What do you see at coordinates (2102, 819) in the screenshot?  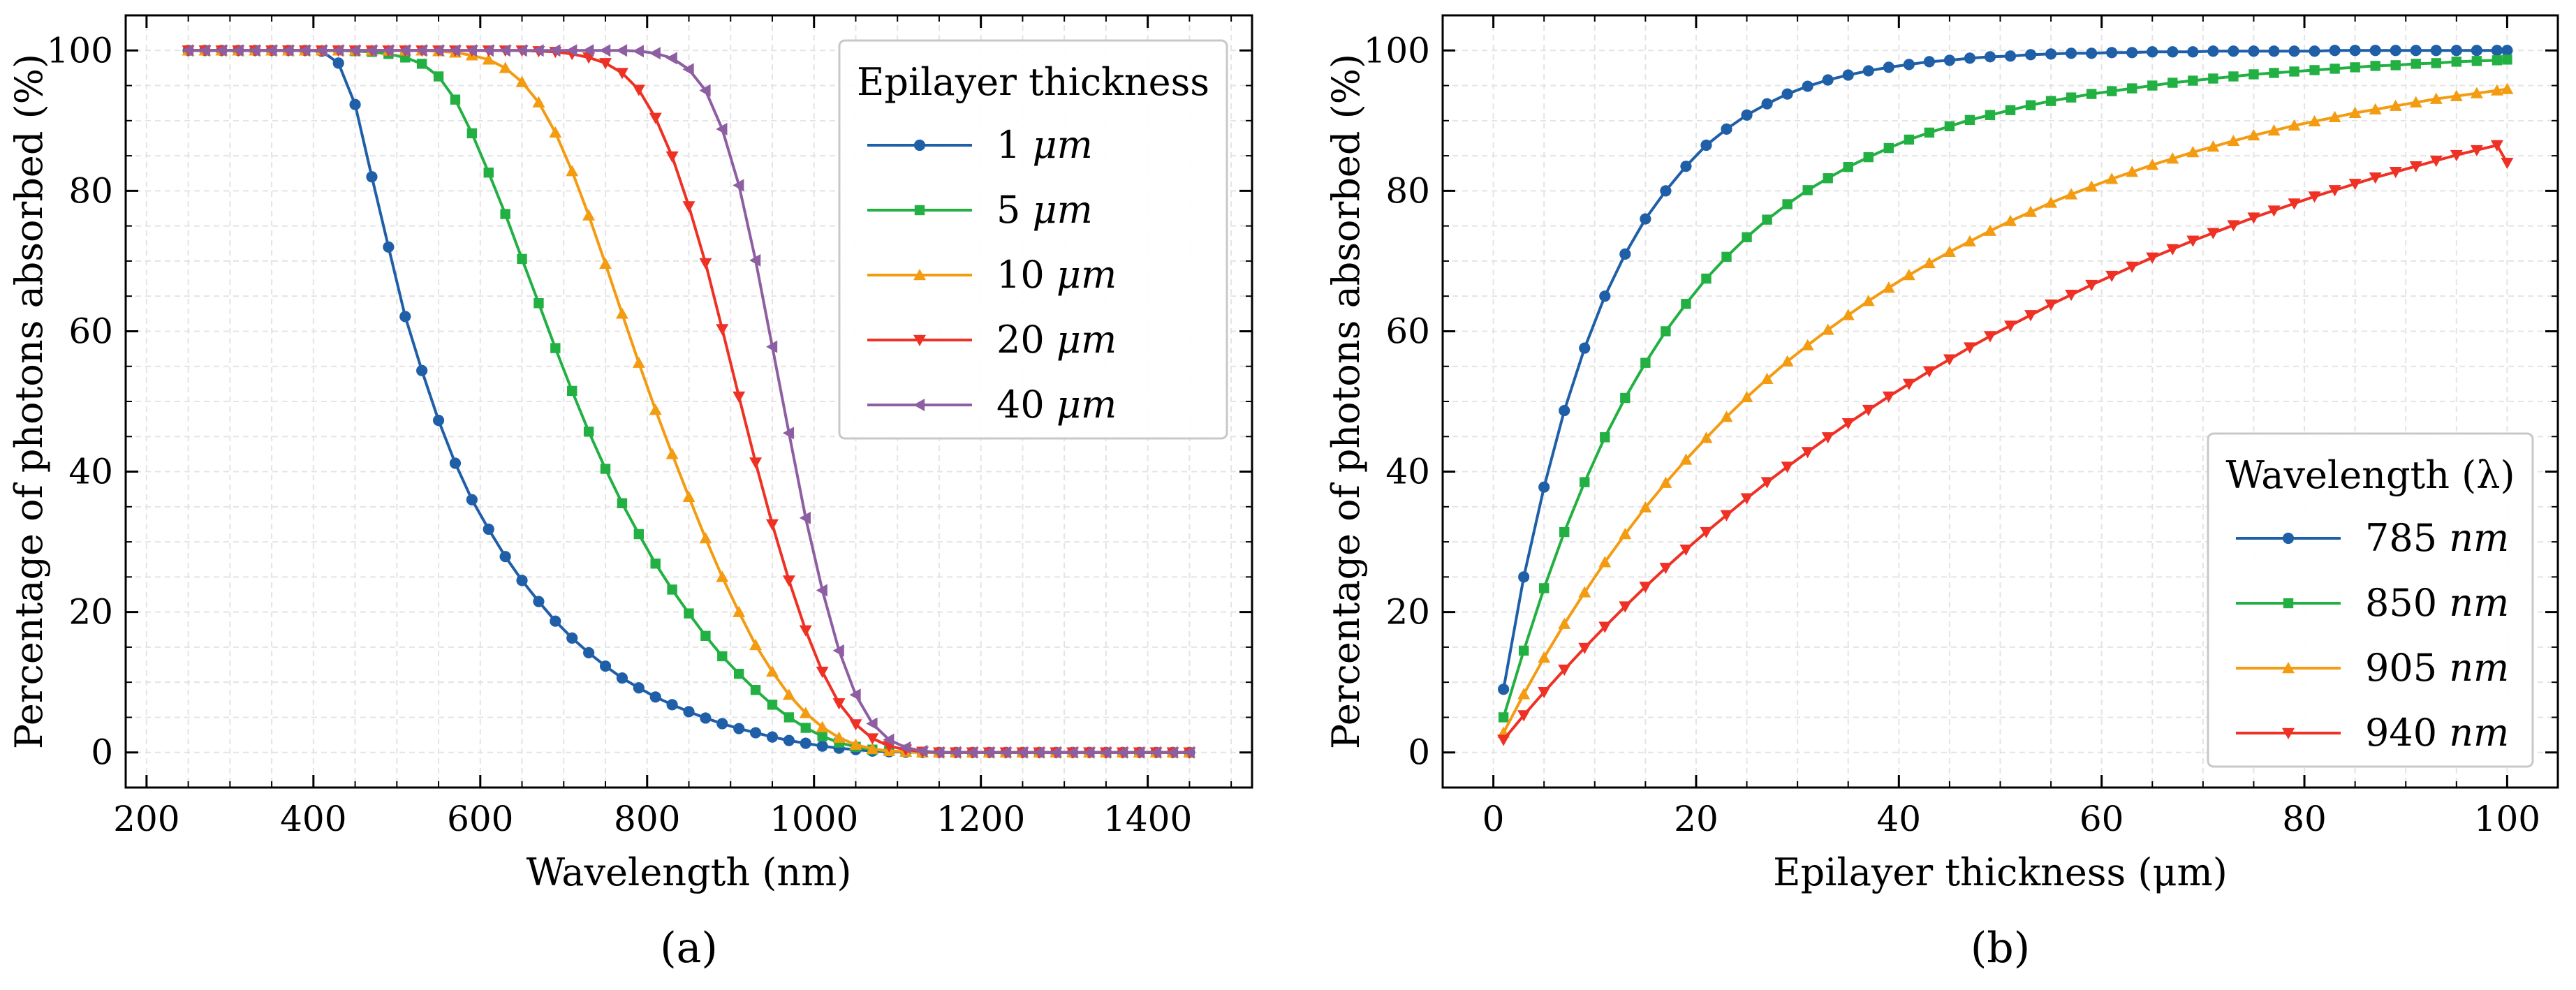 I see `x-tick-label: 60` at bounding box center [2102, 819].